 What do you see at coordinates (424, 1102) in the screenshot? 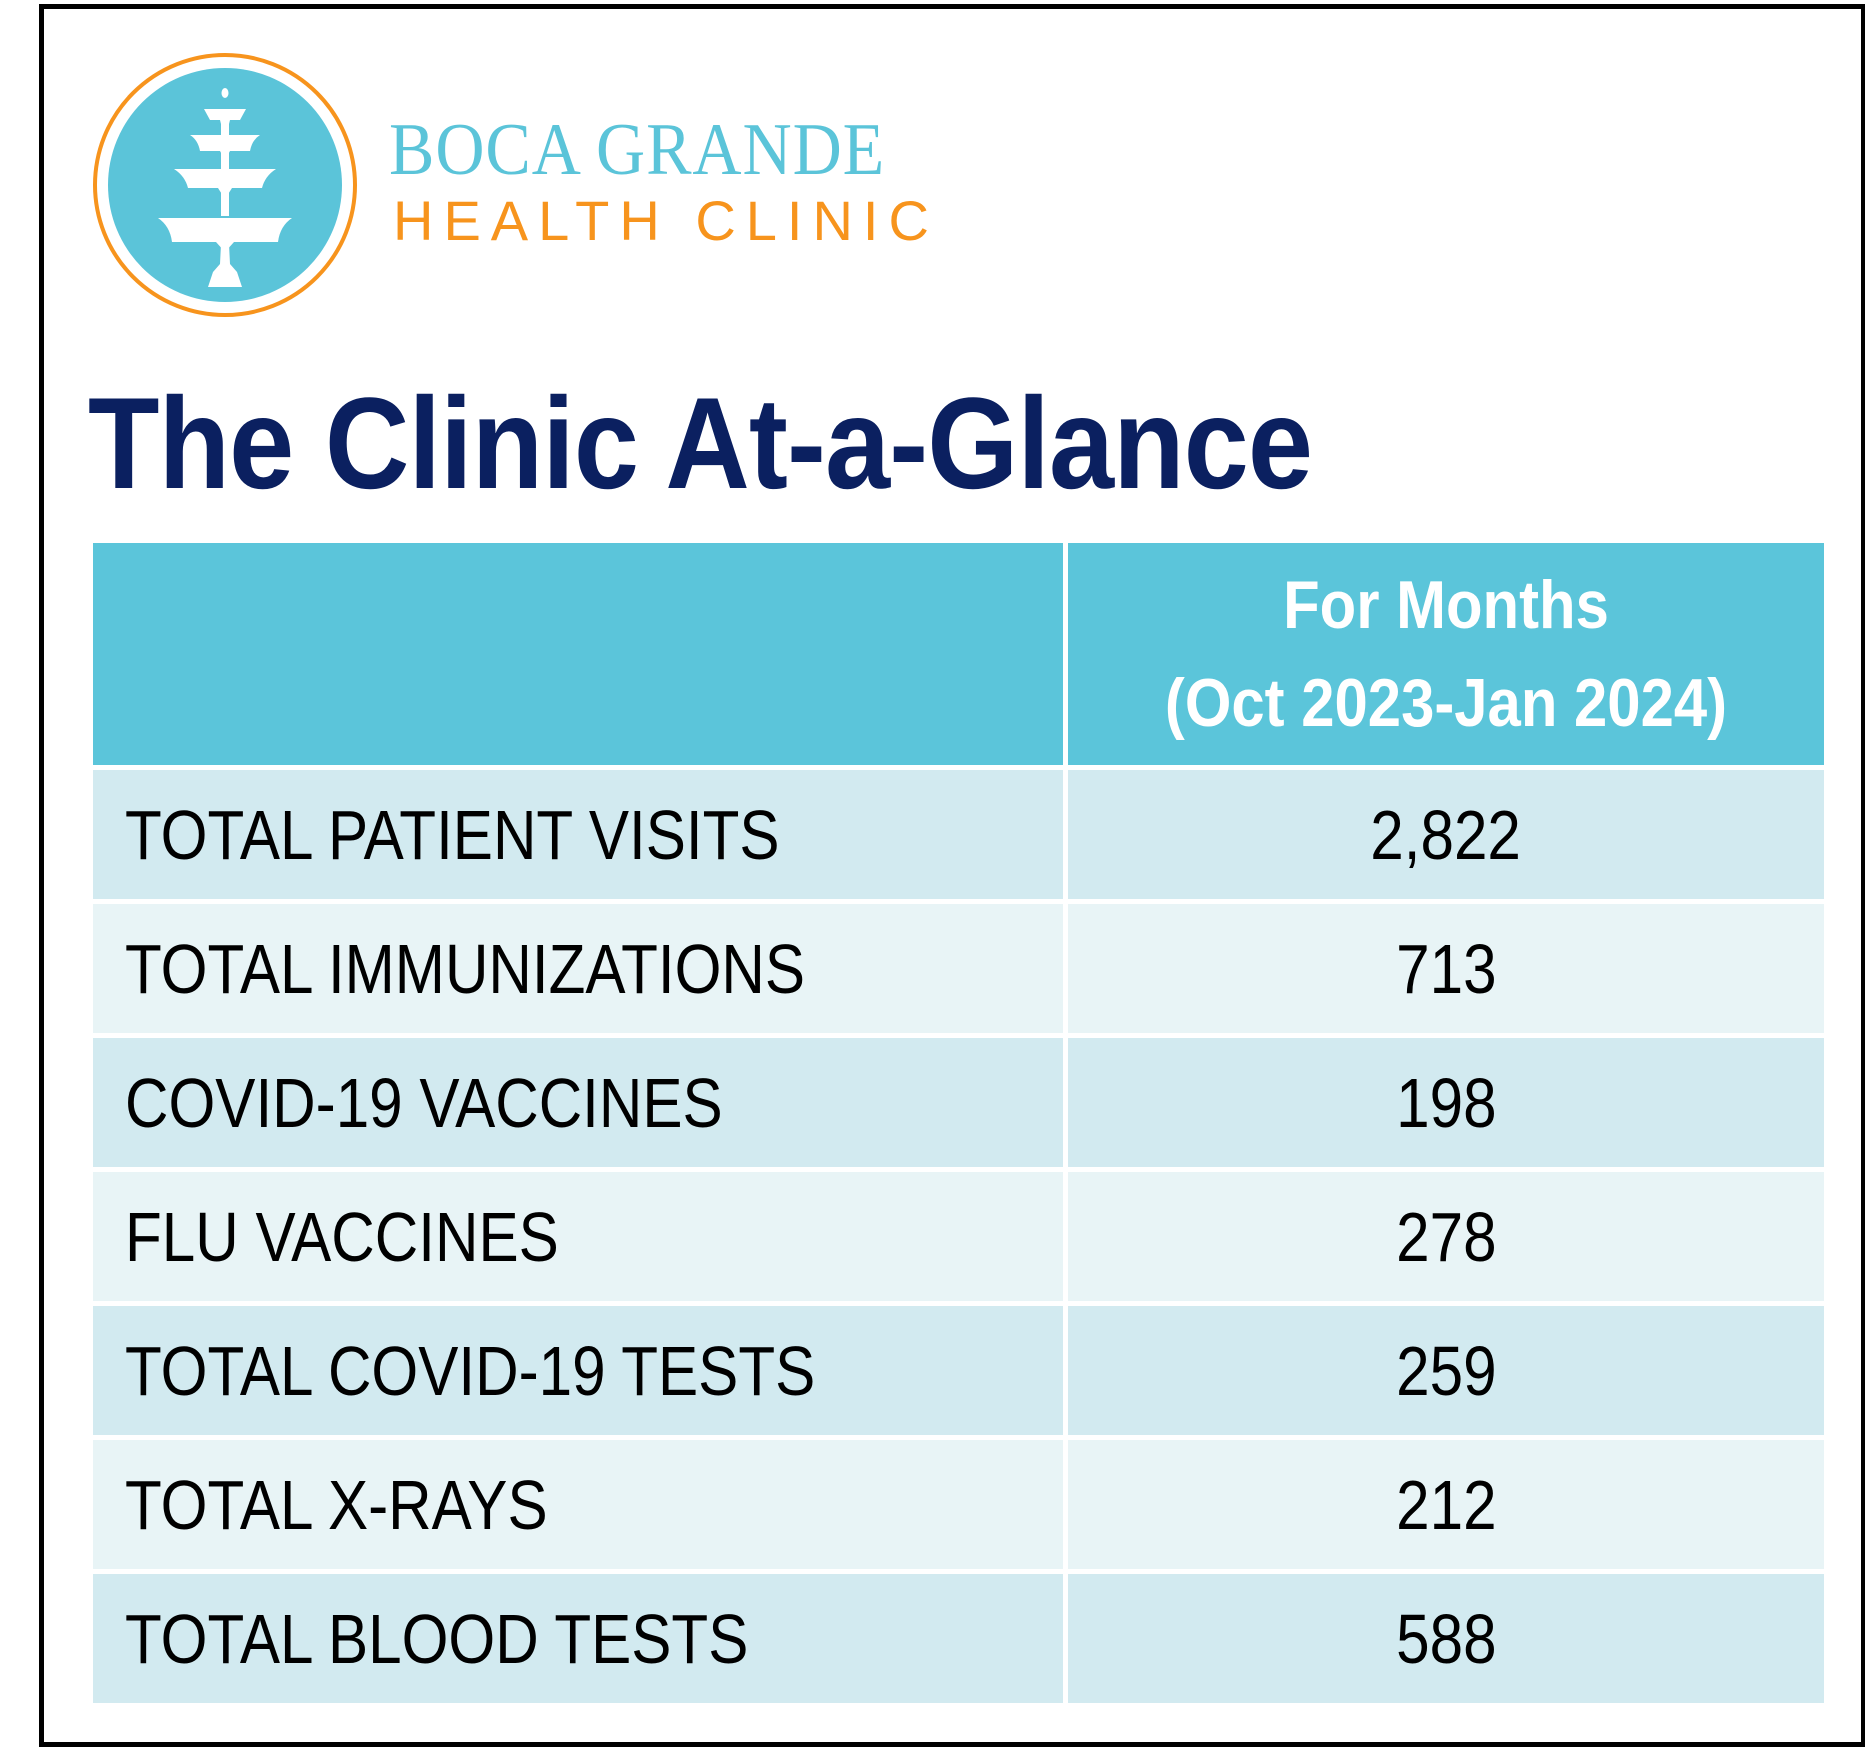
I see `row-label: COVID-19 VACCINES` at bounding box center [424, 1102].